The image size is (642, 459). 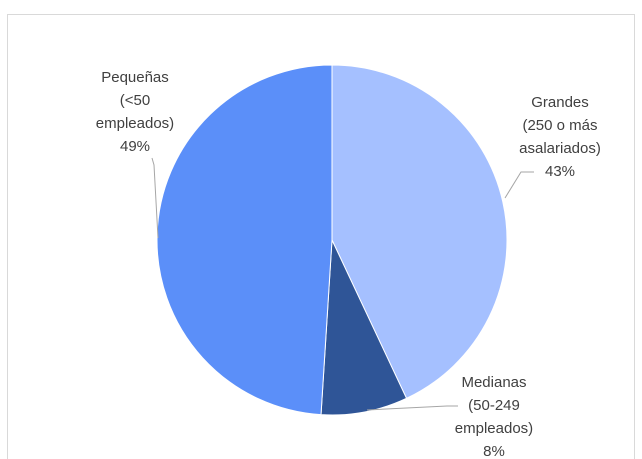 What do you see at coordinates (560, 171) in the screenshot?
I see `slice-label-line: 43%` at bounding box center [560, 171].